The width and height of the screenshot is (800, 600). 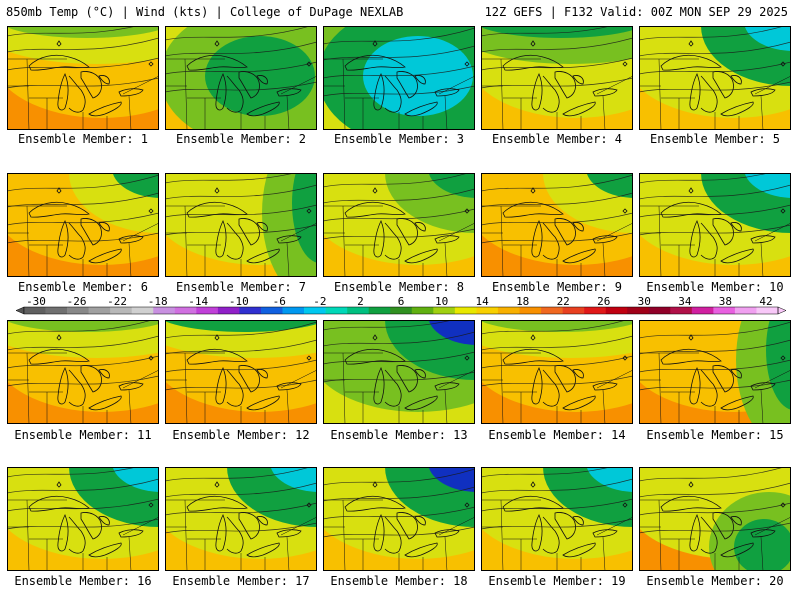 What do you see at coordinates (83, 287) in the screenshot?
I see `member-caption: Ensemble Member: 6` at bounding box center [83, 287].